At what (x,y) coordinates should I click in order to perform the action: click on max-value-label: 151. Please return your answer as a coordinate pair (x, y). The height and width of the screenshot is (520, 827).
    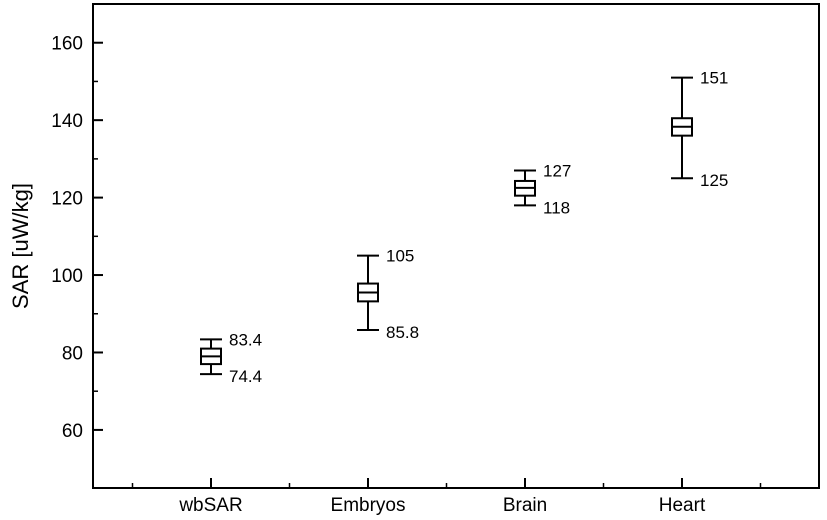
    Looking at the image, I should click on (714, 78).